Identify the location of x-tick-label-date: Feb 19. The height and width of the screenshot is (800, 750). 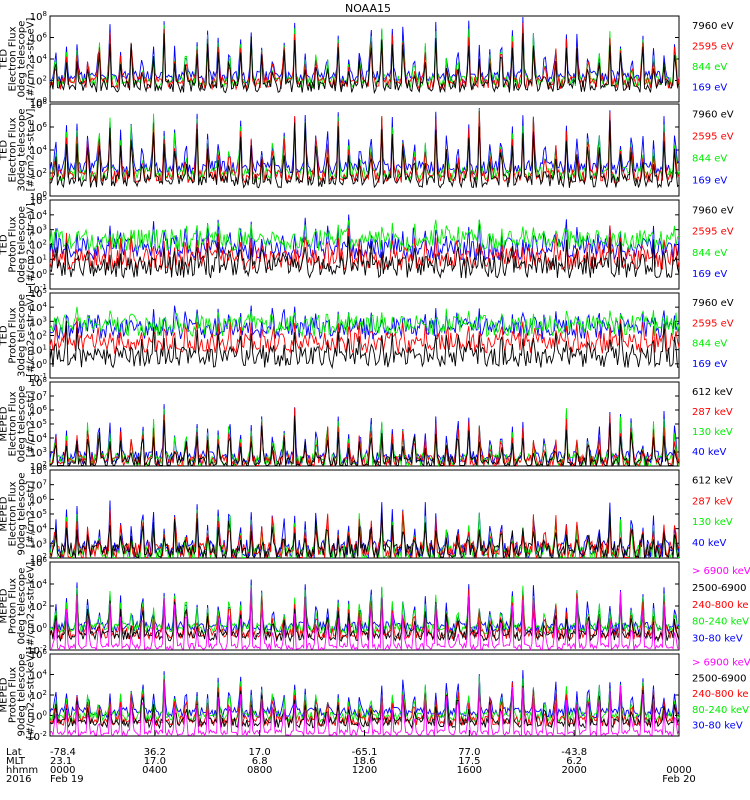
(67, 779).